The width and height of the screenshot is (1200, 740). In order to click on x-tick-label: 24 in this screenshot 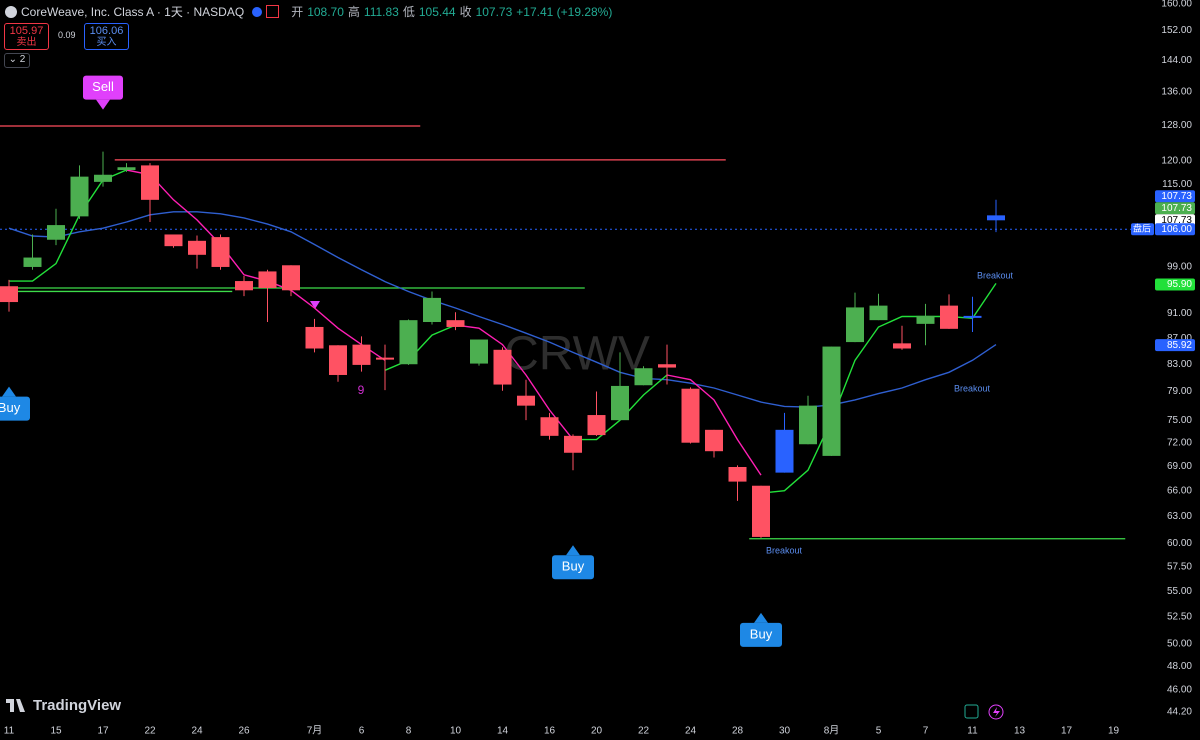, I will do `click(691, 731)`.